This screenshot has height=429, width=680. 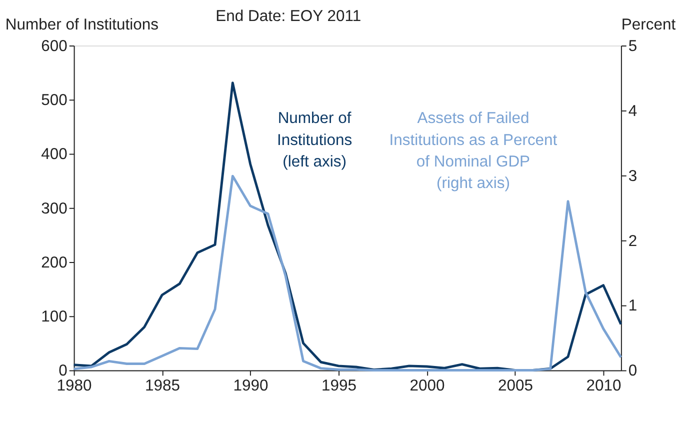 What do you see at coordinates (339, 385) in the screenshot?
I see `x-tick-label: 1995` at bounding box center [339, 385].